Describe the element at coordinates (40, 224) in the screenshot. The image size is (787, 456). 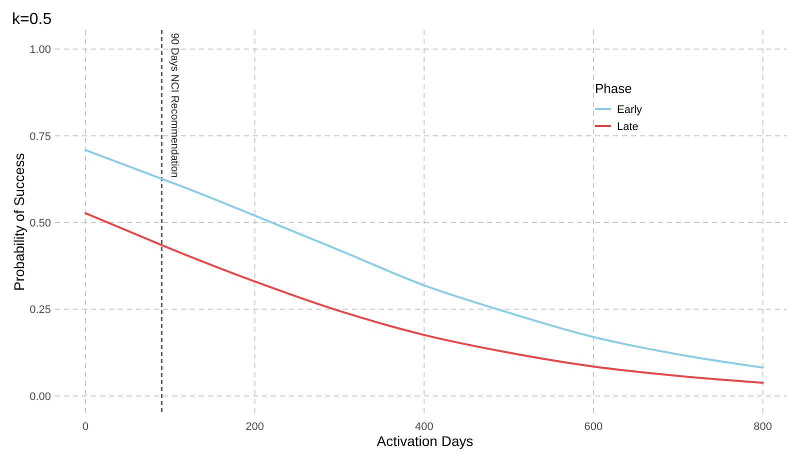
I see `y-tick-label: 0.50` at that location.